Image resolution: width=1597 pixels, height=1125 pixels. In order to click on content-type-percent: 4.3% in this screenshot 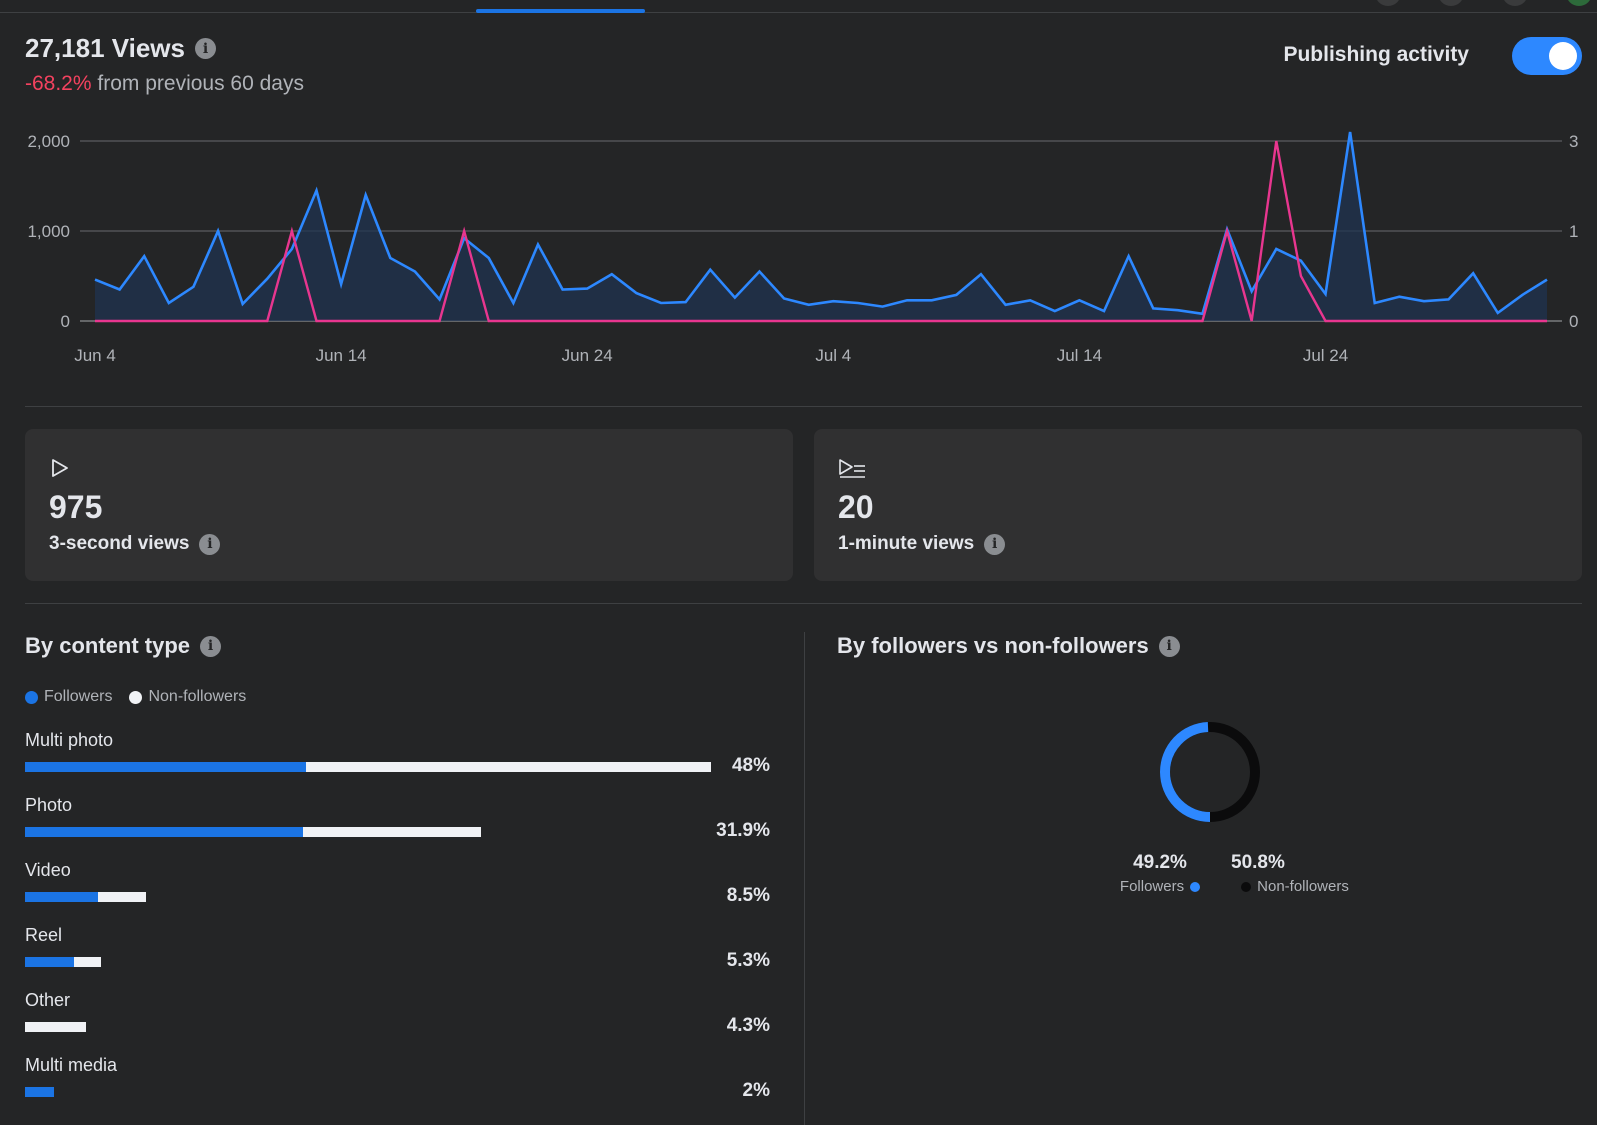, I will do `click(748, 1025)`.